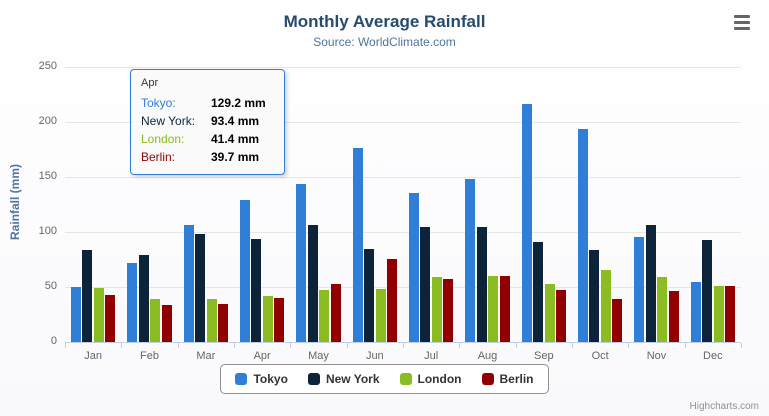 The width and height of the screenshot is (769, 416). Describe the element at coordinates (47, 121) in the screenshot. I see `y-axis-tick-label: 200` at that location.